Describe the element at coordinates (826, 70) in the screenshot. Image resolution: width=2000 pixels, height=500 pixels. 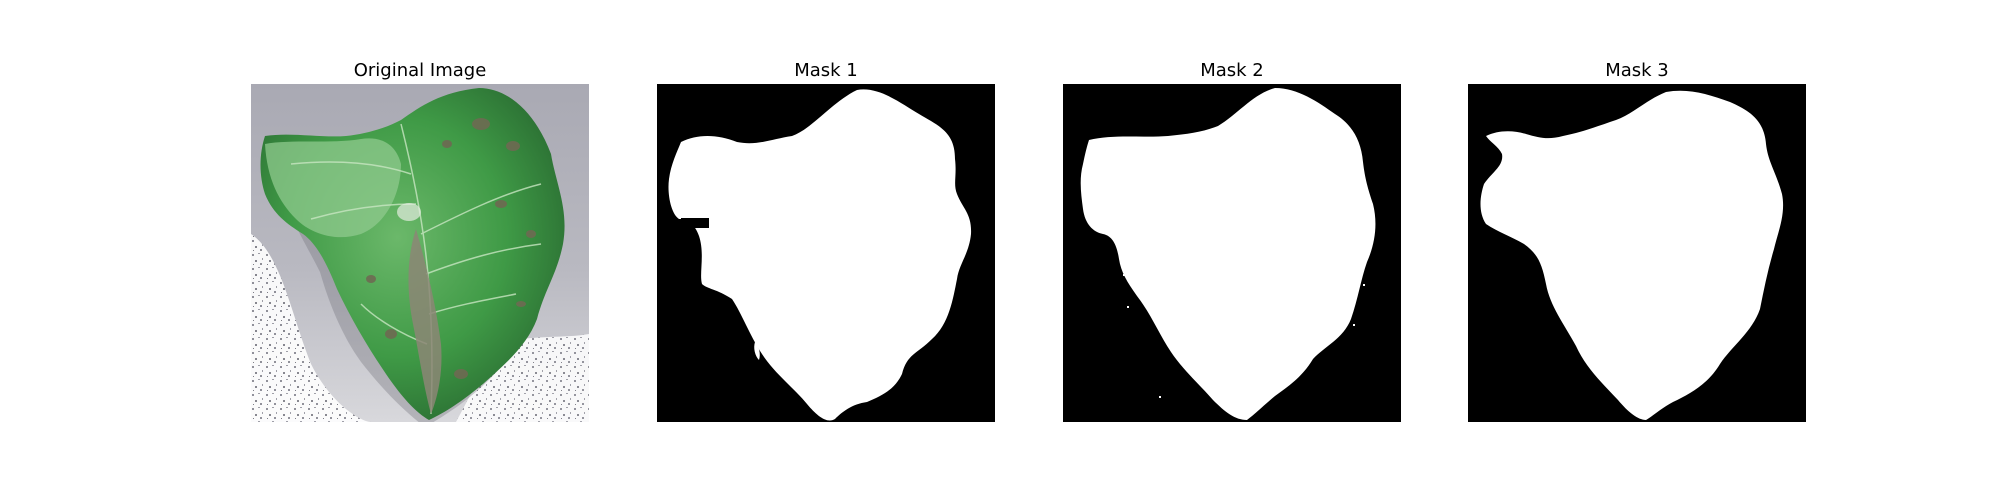
I see `panel-title: Mask 1` at that location.